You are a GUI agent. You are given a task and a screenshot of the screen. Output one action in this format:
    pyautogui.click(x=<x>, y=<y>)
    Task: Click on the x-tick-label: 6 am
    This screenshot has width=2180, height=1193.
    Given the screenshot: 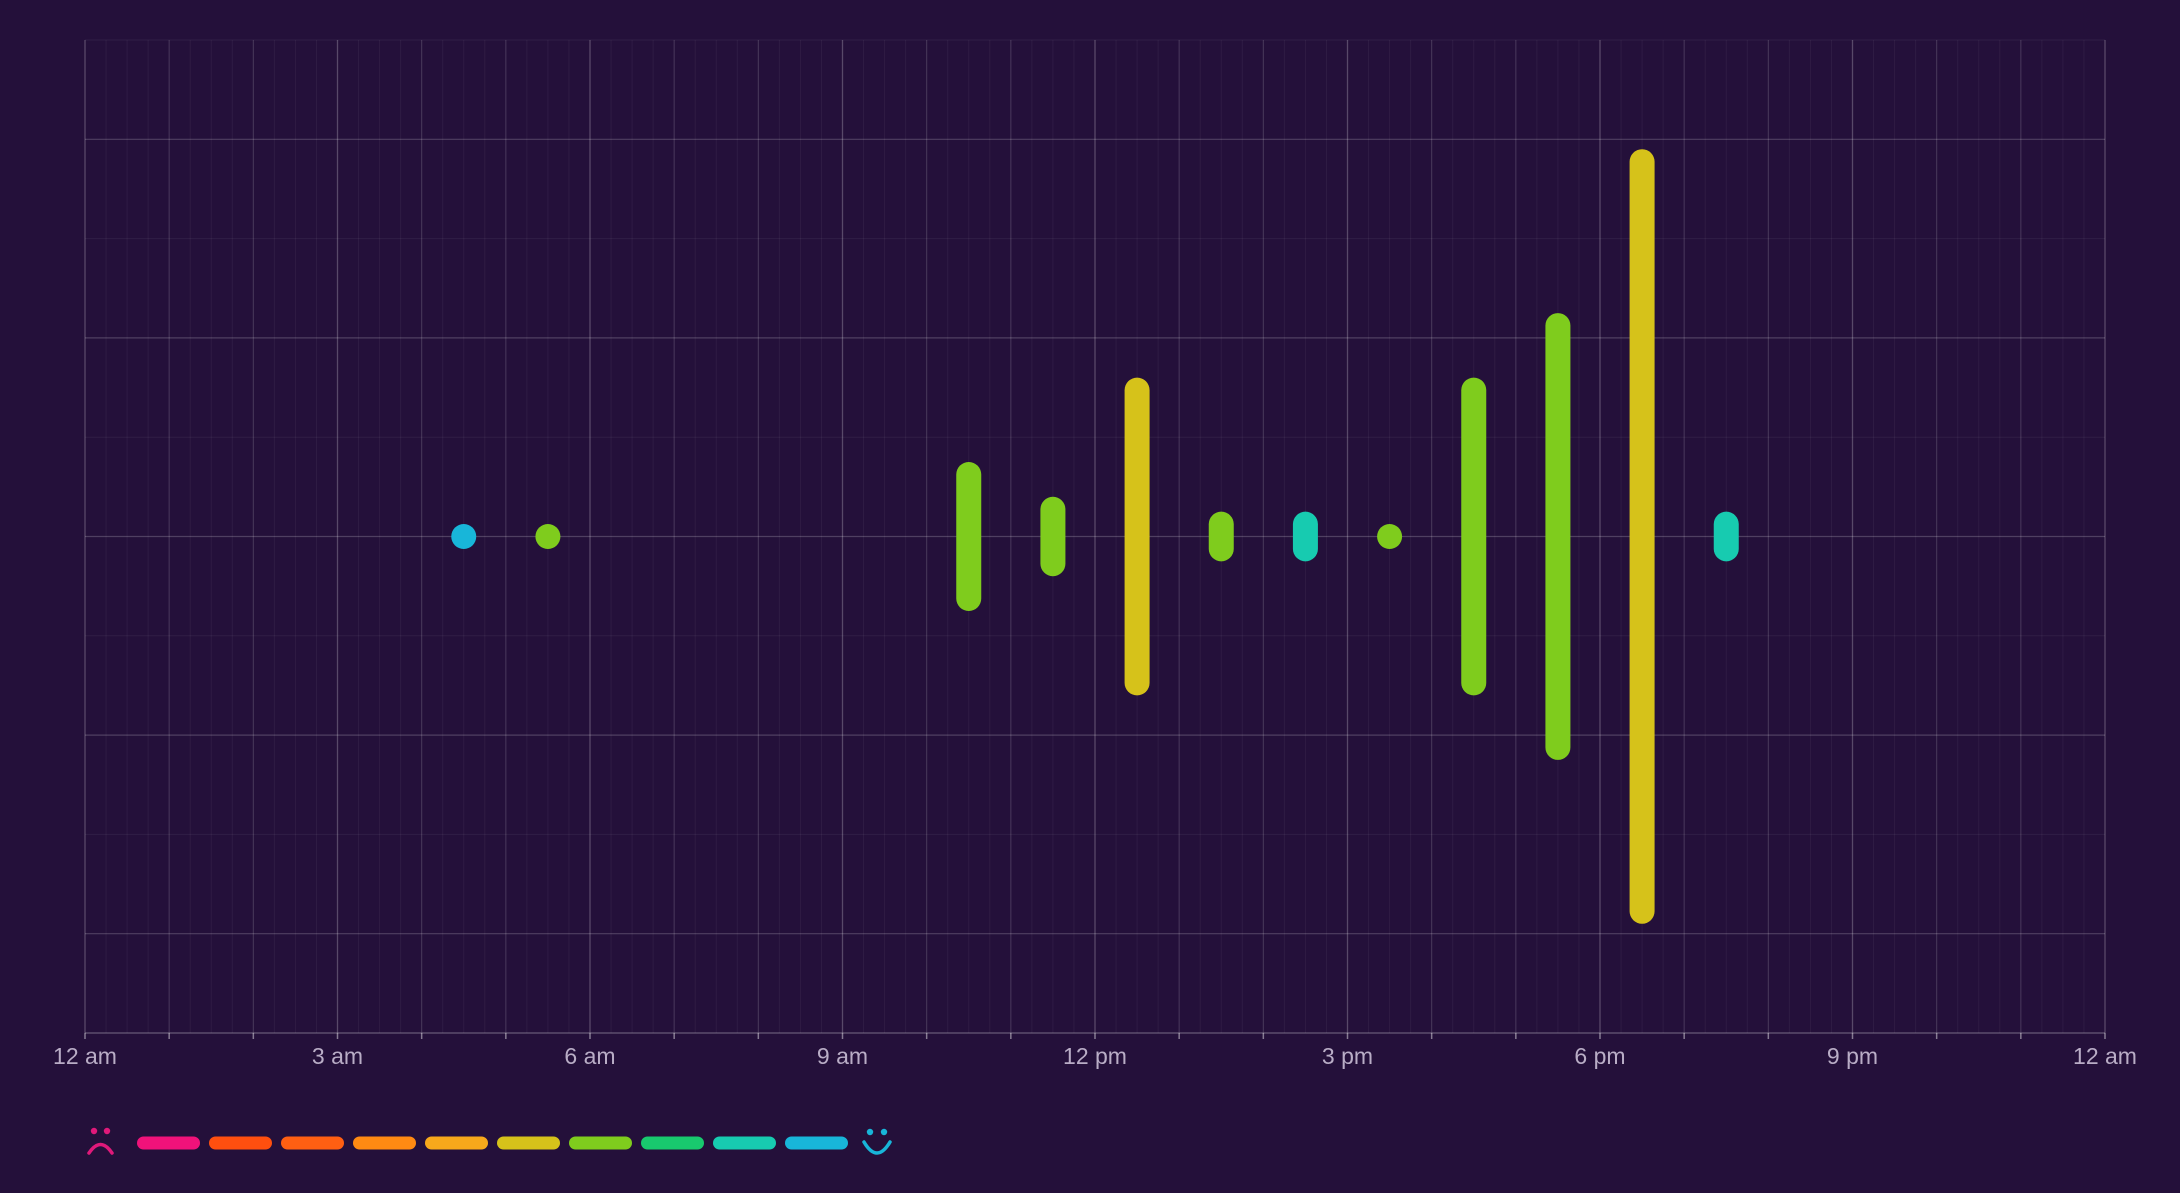 What is the action you would take?
    pyautogui.click(x=589, y=1056)
    